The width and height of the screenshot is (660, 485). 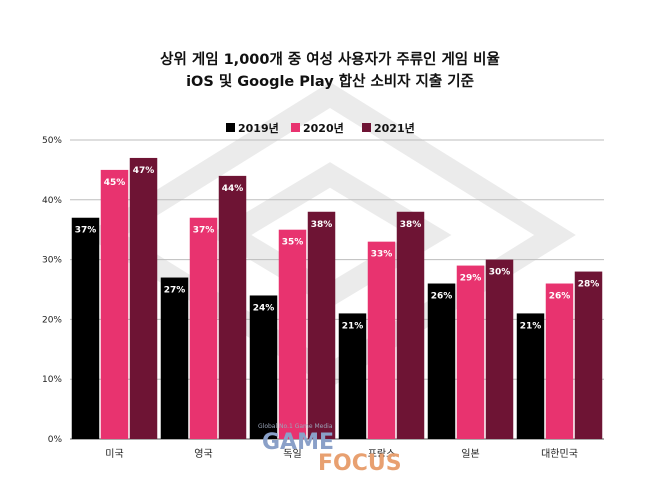 I want to click on y-tick-label: 0%, so click(x=55, y=440).